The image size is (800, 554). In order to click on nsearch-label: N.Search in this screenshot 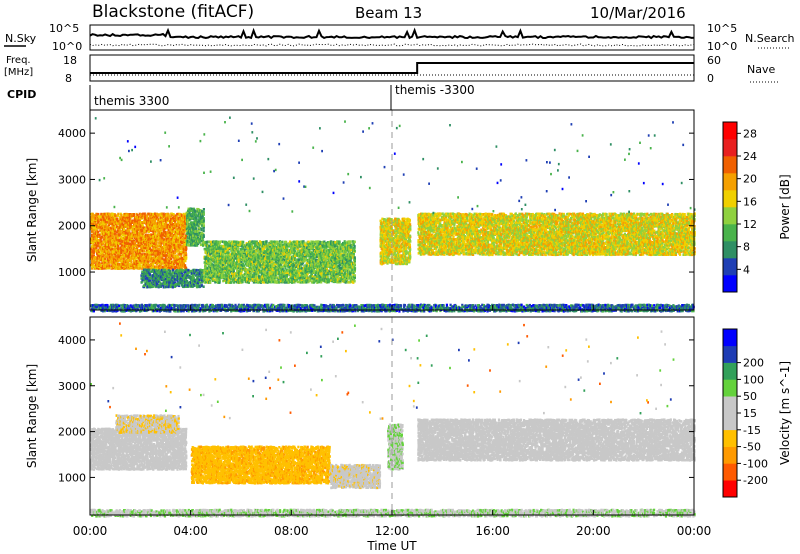, I will do `click(770, 38)`.